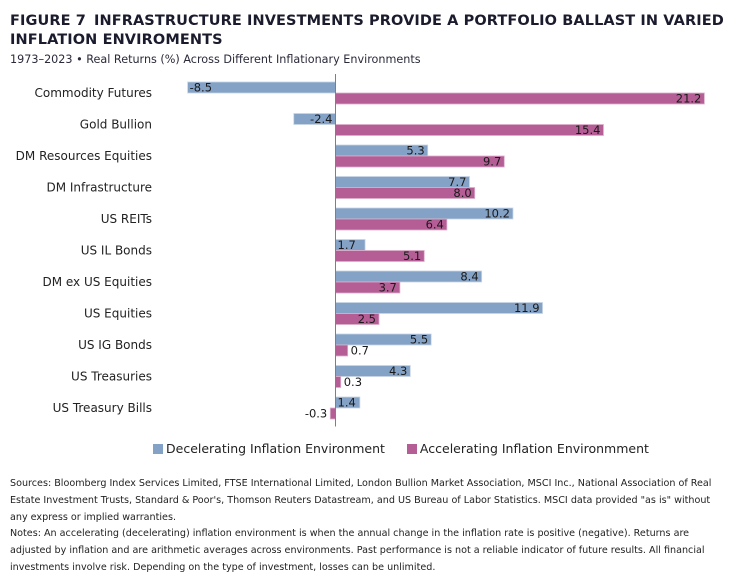 The height and width of the screenshot is (586, 740). Describe the element at coordinates (360, 351) in the screenshot. I see `value-label-accelerating-us-ig-bonds: 0.7` at that location.